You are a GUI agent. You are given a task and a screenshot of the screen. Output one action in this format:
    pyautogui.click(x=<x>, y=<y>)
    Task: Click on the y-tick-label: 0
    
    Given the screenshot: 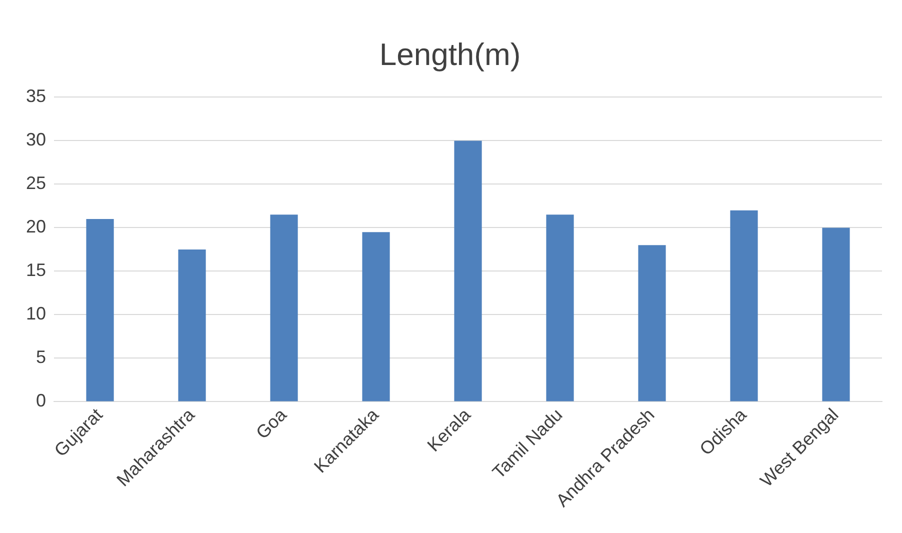 What is the action you would take?
    pyautogui.click(x=41, y=400)
    